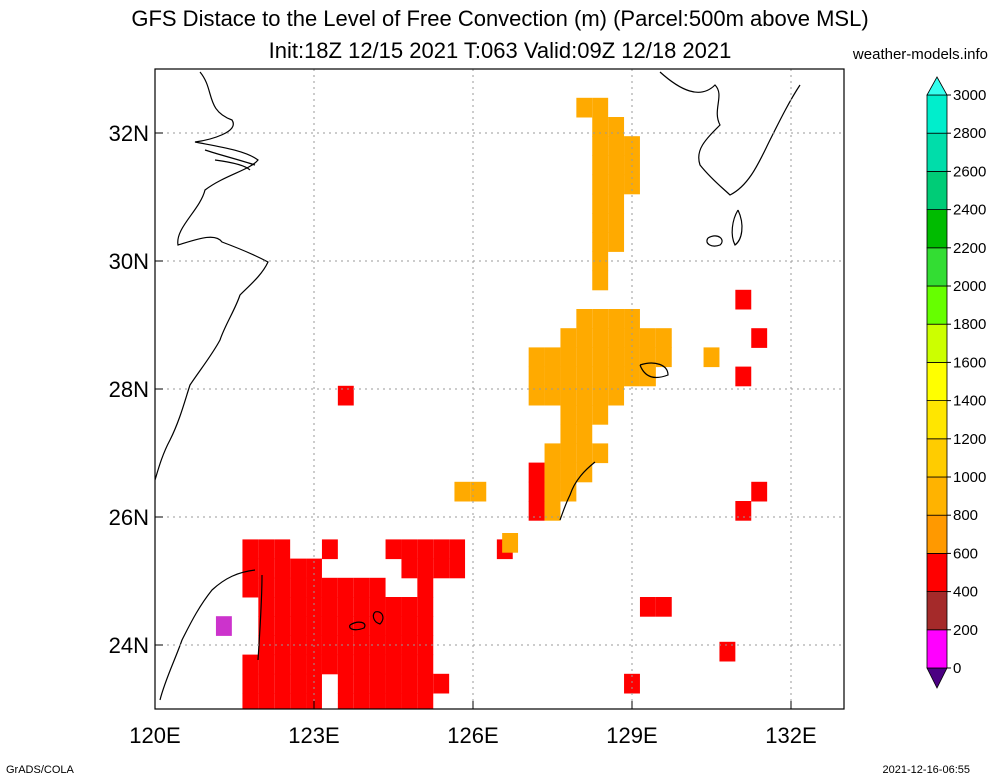  Describe the element at coordinates (969, 324) in the screenshot. I see `colorbar-label: 1800` at that location.